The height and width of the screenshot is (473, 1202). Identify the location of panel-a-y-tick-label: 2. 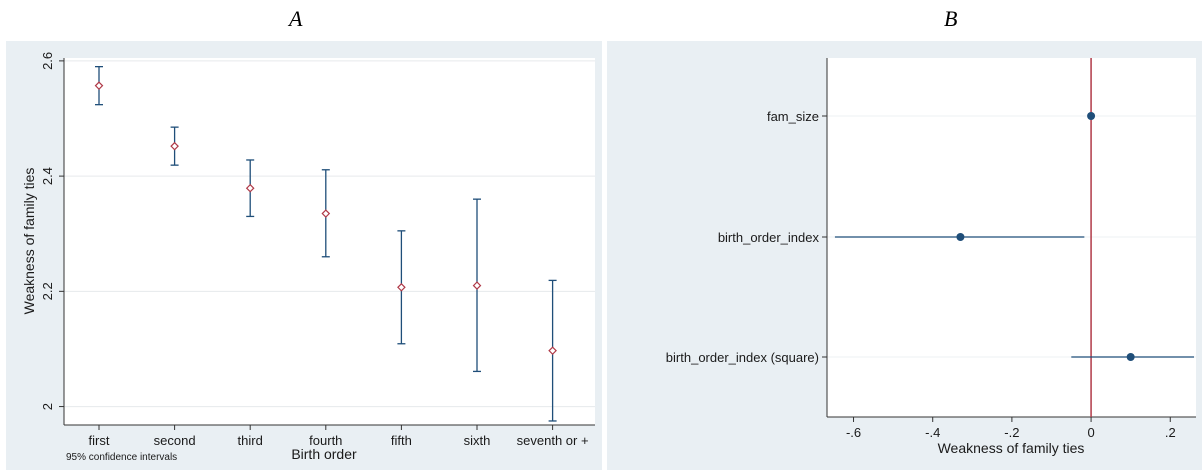
(47, 406).